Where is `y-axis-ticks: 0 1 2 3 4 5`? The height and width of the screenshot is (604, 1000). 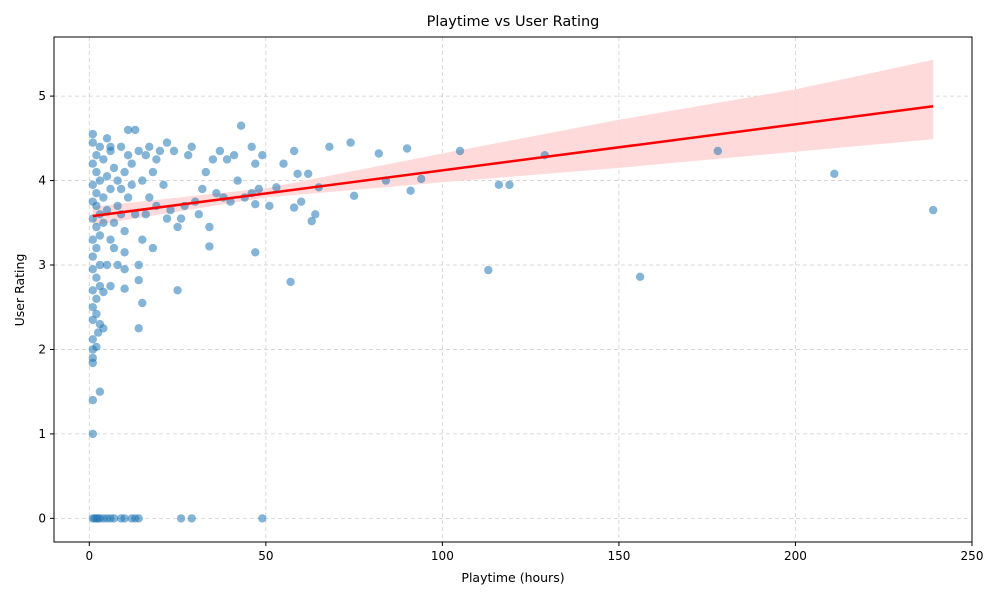
y-axis-ticks: 0 1 2 3 4 5 is located at coordinates (46, 307).